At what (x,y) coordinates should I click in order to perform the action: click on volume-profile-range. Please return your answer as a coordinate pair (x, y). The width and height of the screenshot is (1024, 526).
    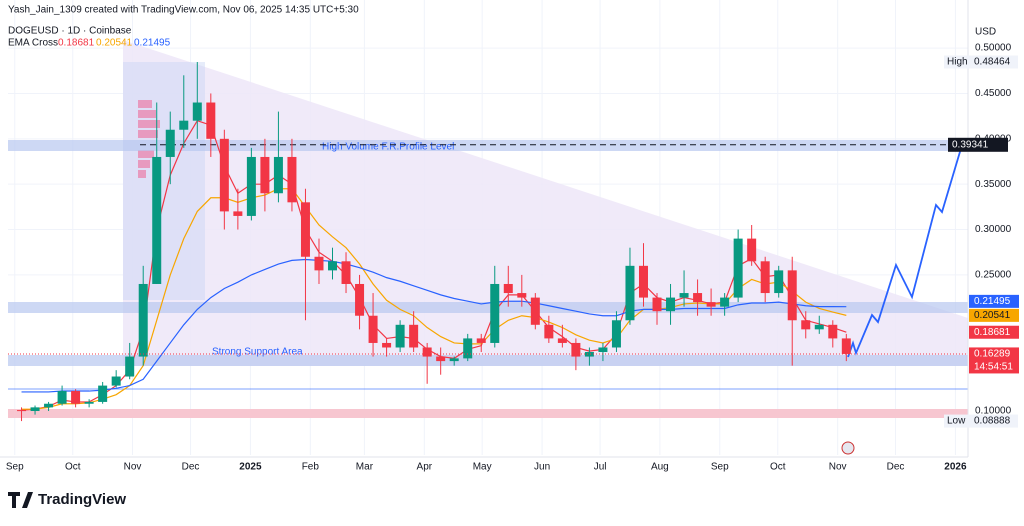
    Looking at the image, I should click on (164, 181).